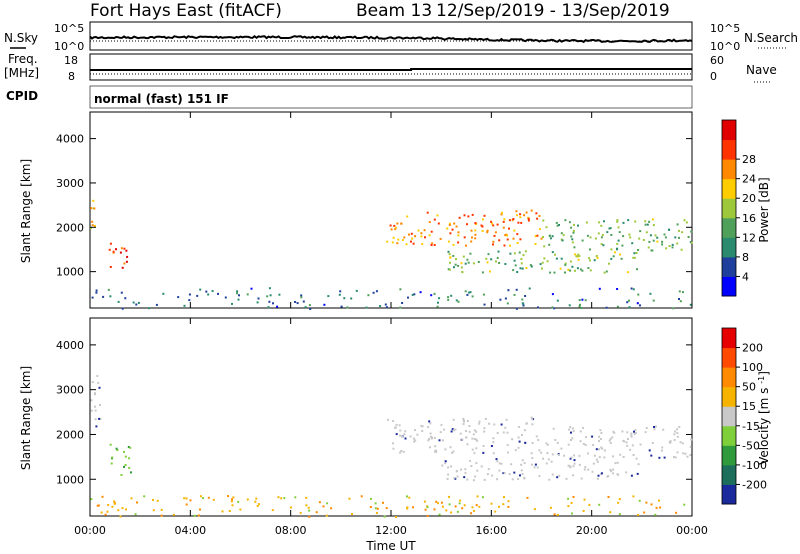 Image resolution: width=800 pixels, height=554 pixels. Describe the element at coordinates (725, 28) in the screenshot. I see `noise-tick-high-right: 10^5` at that location.